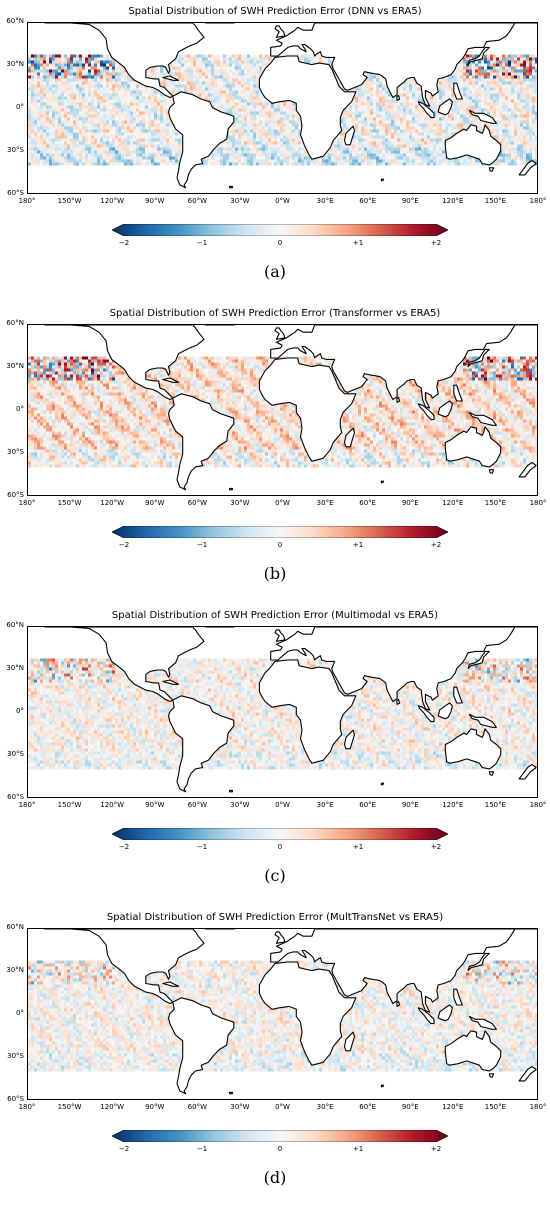  Describe the element at coordinates (491, 1076) in the screenshot. I see `landmass-tasmania` at that location.